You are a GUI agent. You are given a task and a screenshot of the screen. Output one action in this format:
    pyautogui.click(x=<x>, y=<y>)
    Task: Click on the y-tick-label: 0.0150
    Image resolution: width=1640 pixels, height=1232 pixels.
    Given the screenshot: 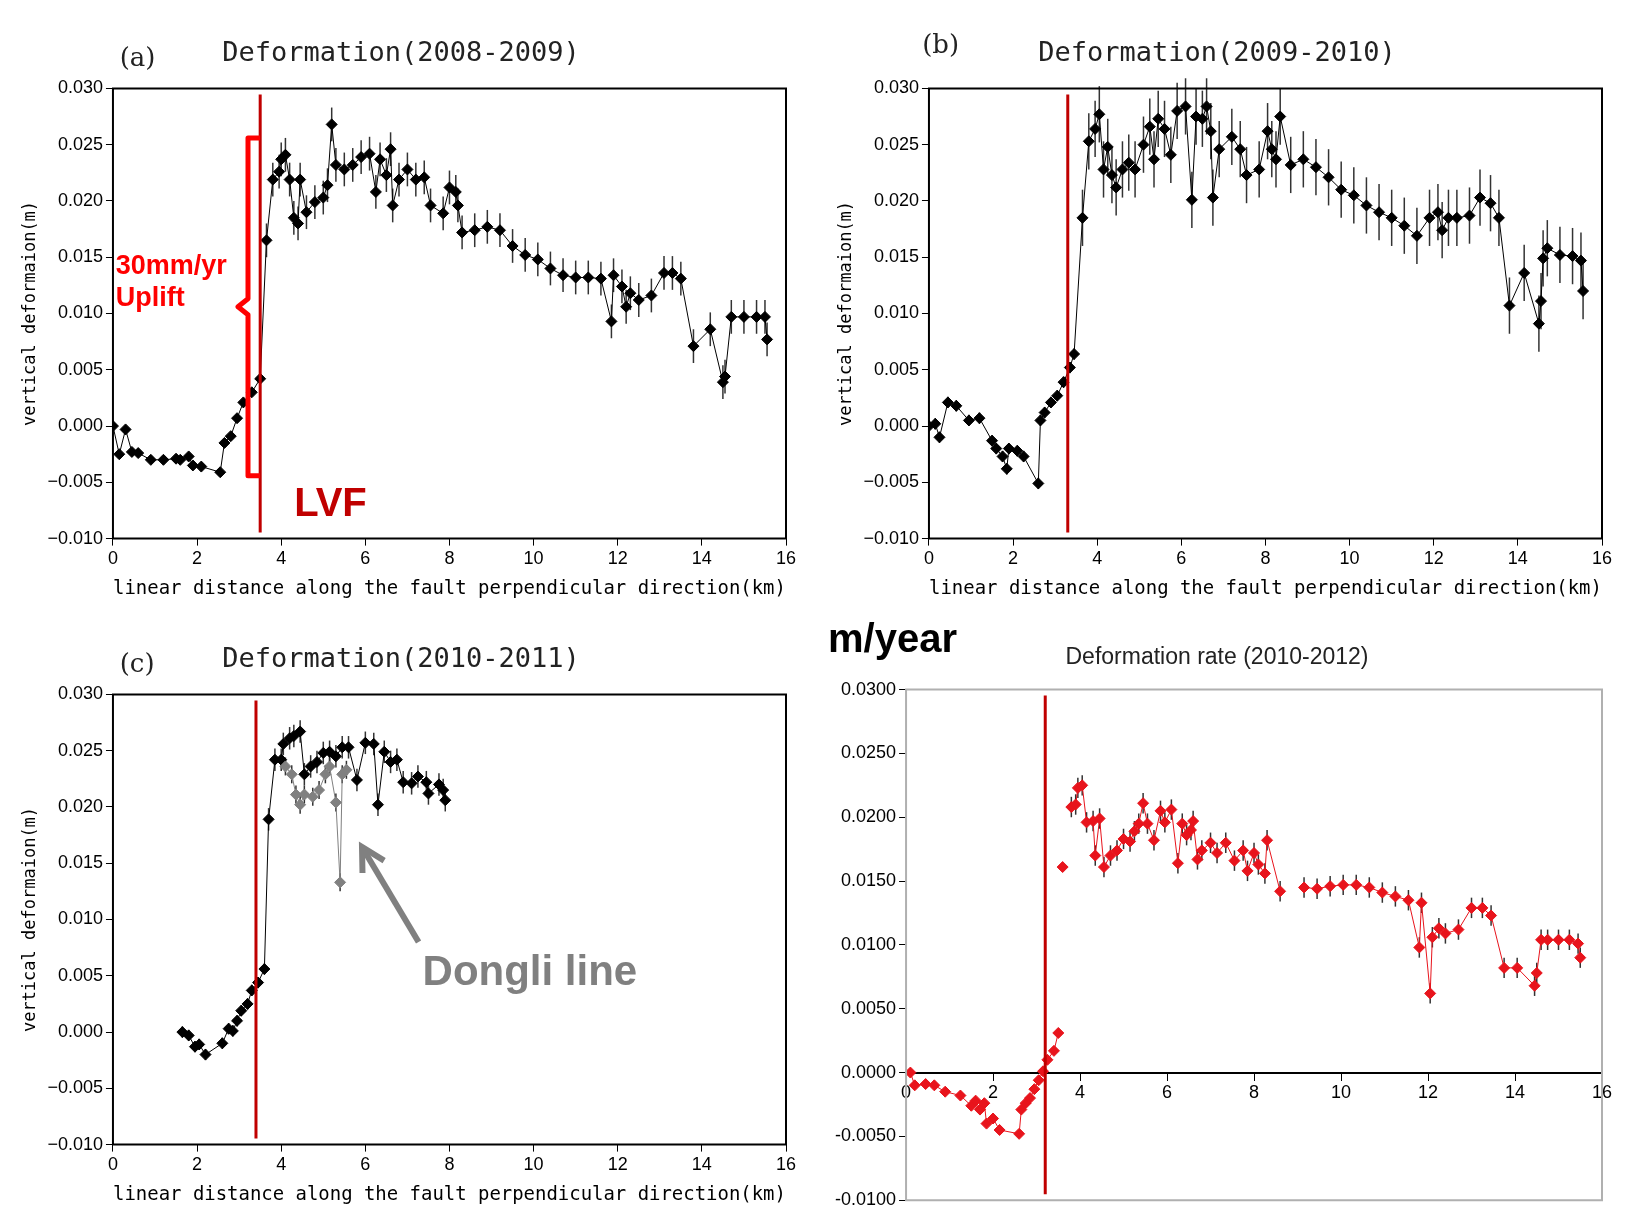 What is the action you would take?
    pyautogui.click(x=868, y=880)
    